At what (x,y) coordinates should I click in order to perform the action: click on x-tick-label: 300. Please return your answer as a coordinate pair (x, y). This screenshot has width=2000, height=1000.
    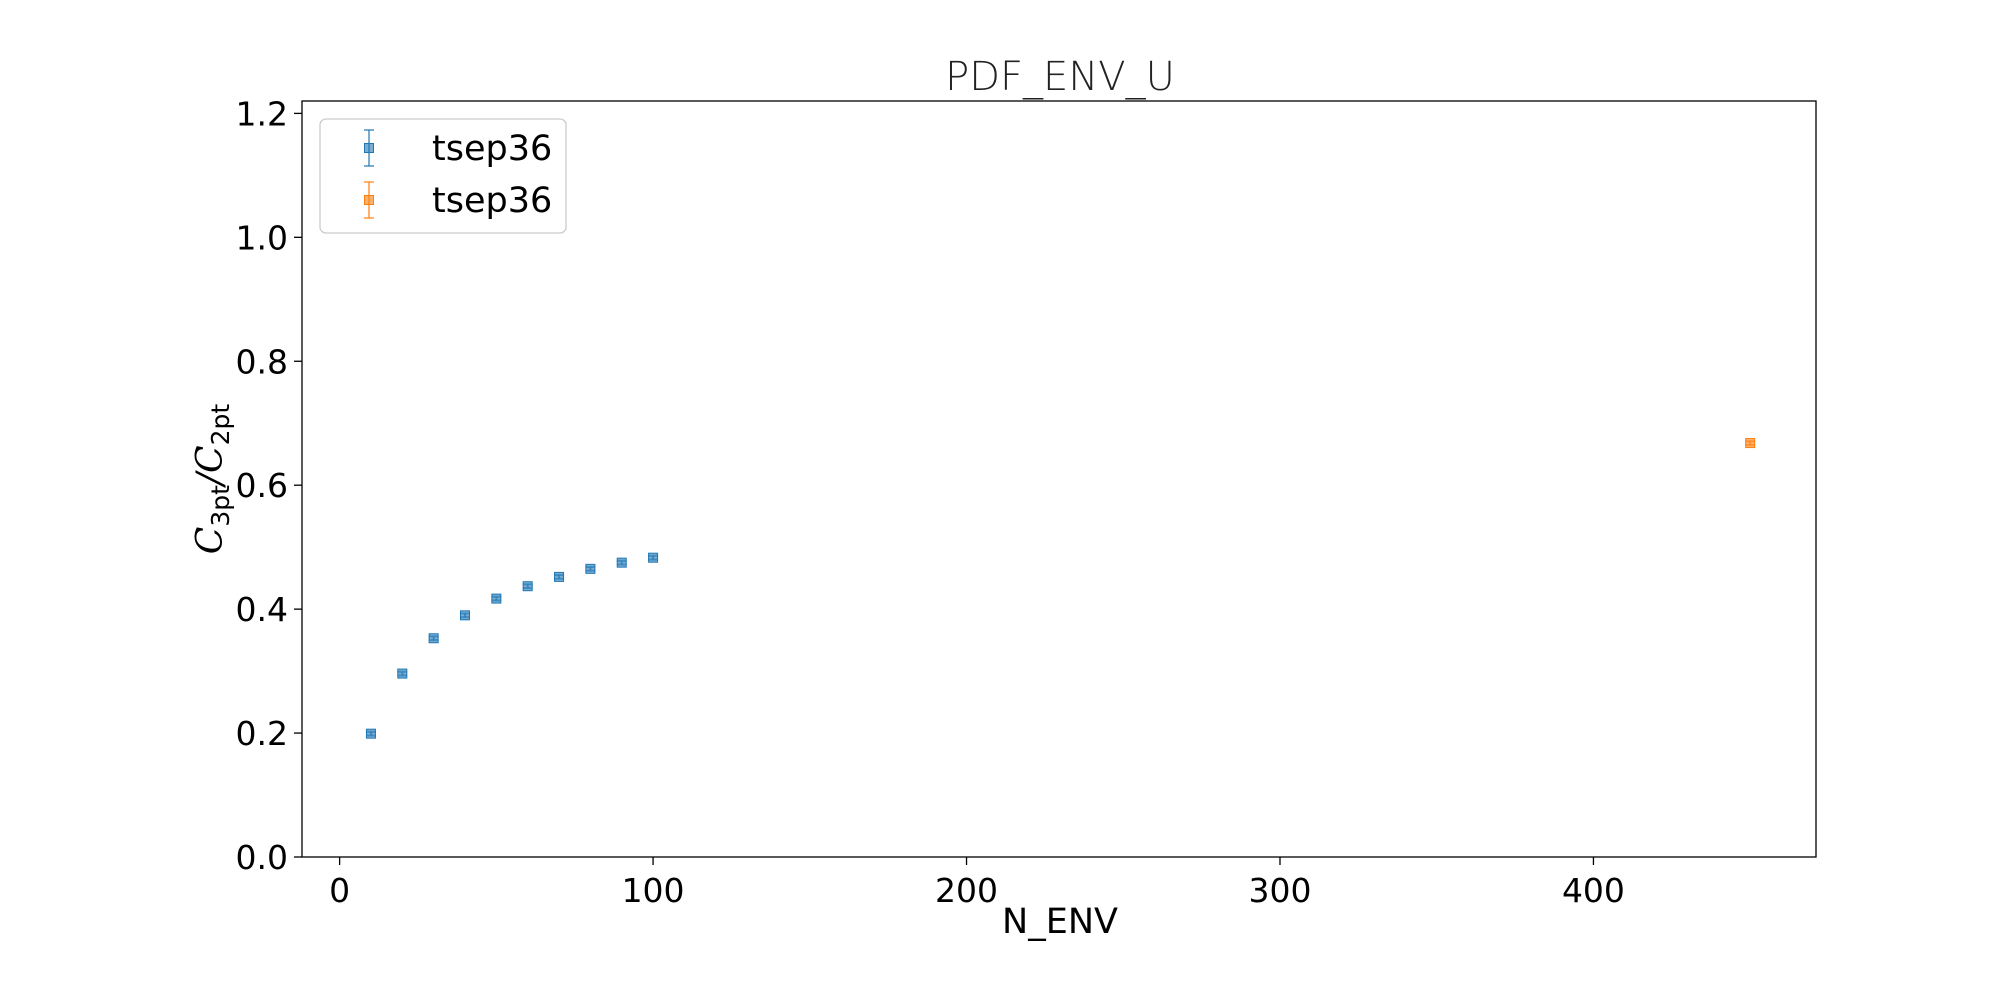
    Looking at the image, I should click on (1279, 890).